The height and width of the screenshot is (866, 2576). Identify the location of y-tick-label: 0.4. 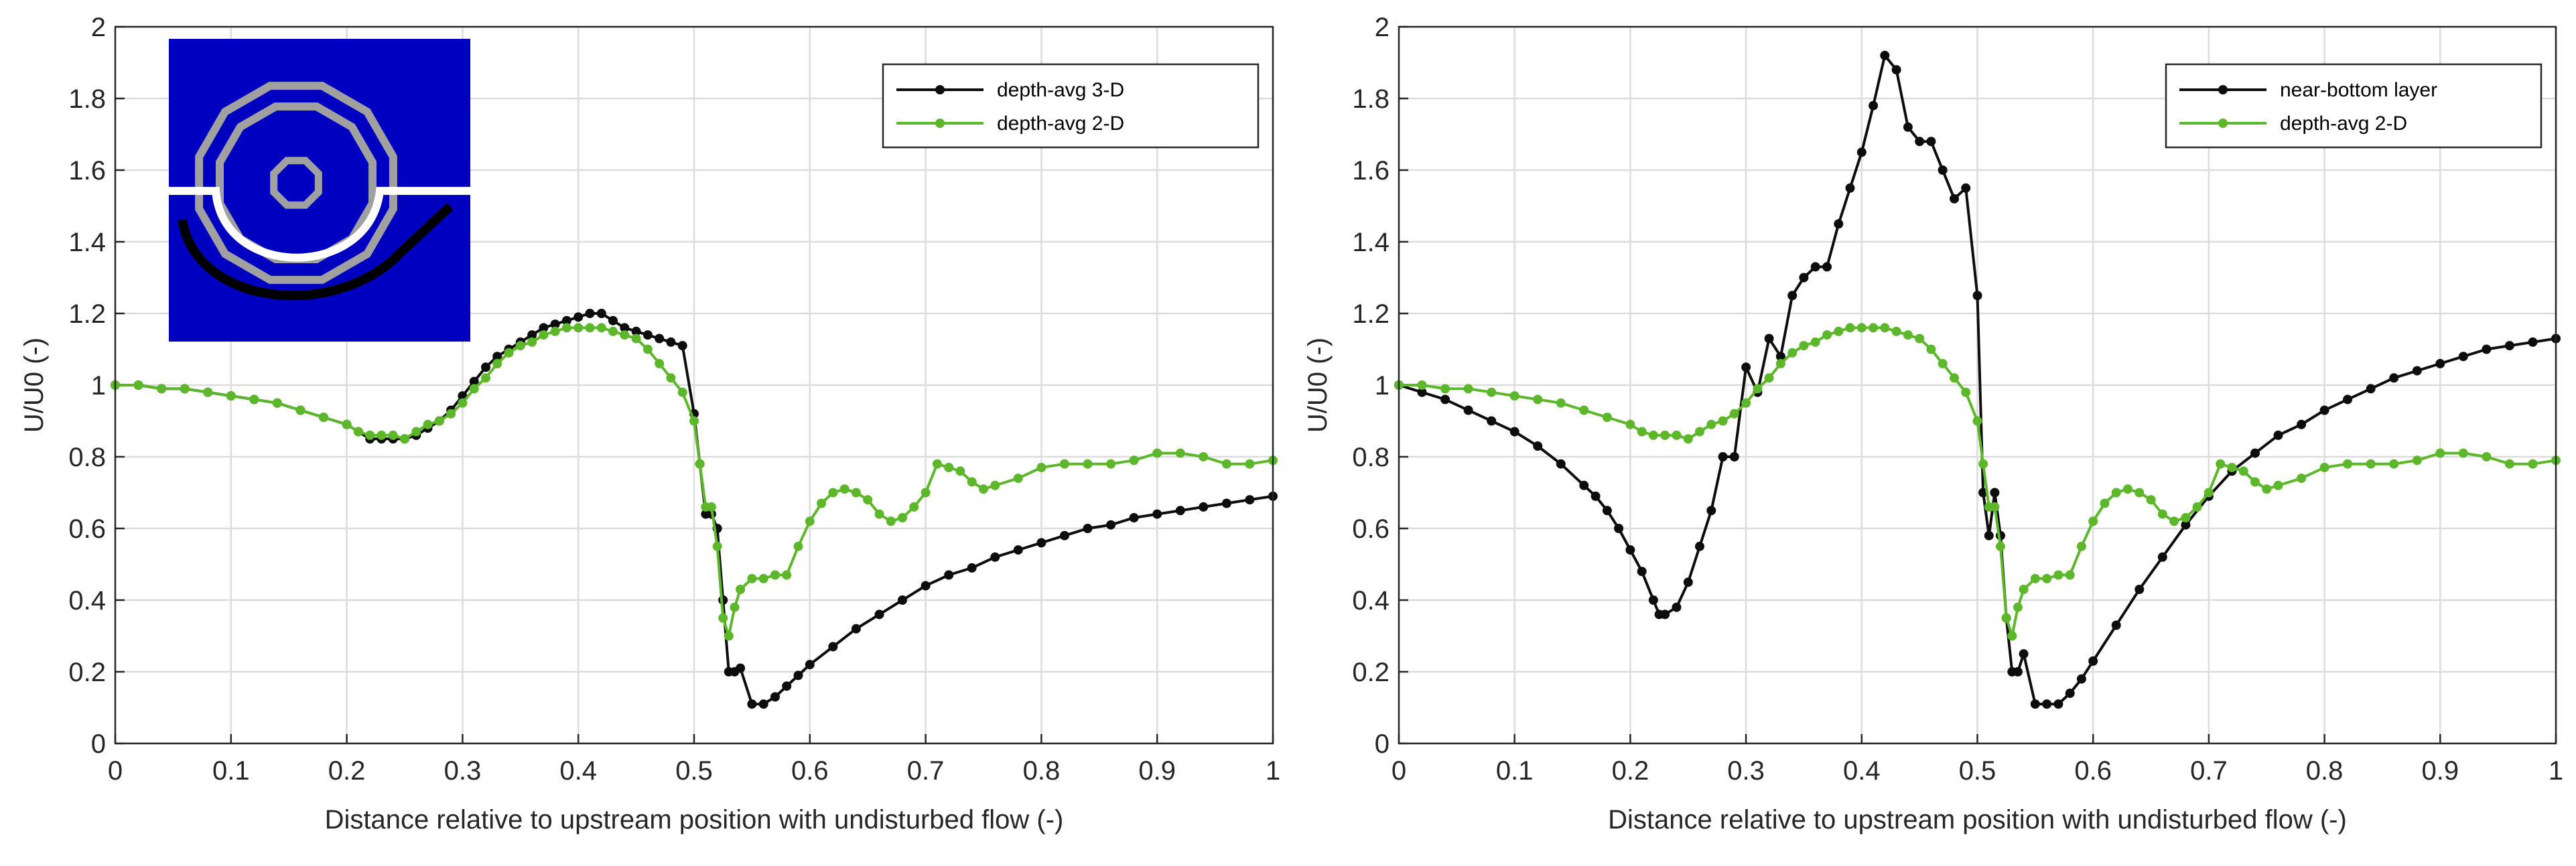
(87, 601).